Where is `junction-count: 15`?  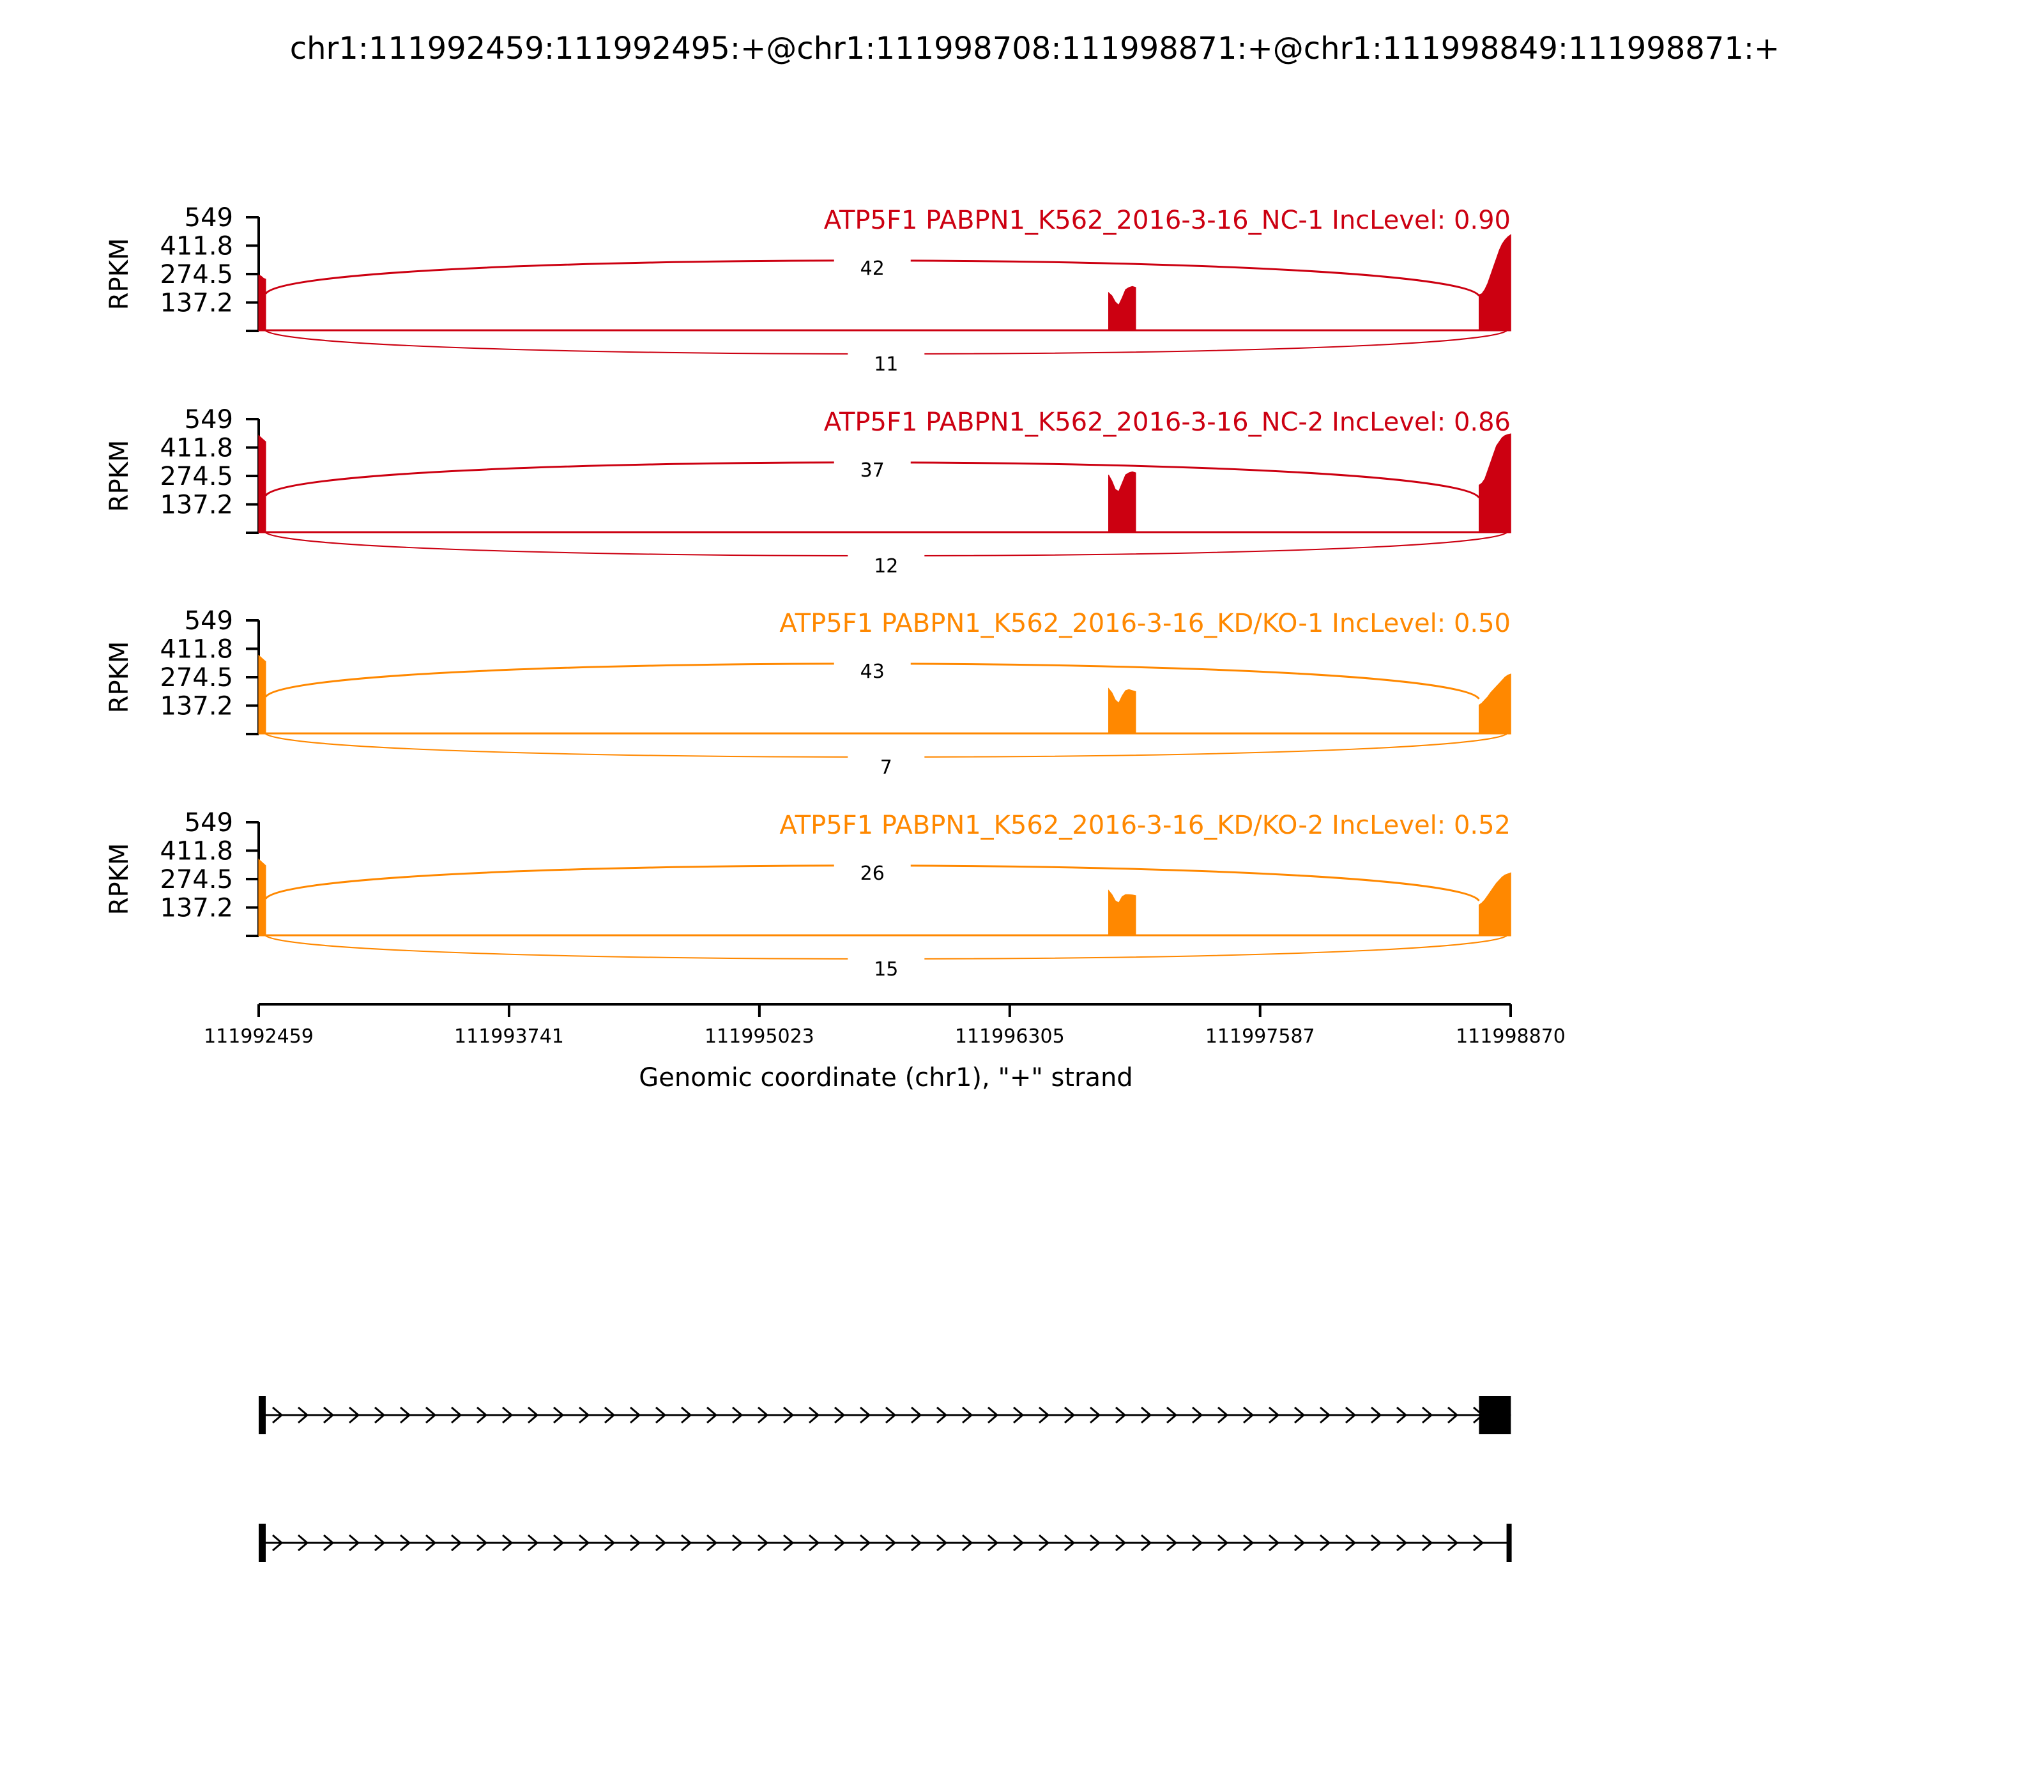
junction-count: 15 is located at coordinates (886, 970).